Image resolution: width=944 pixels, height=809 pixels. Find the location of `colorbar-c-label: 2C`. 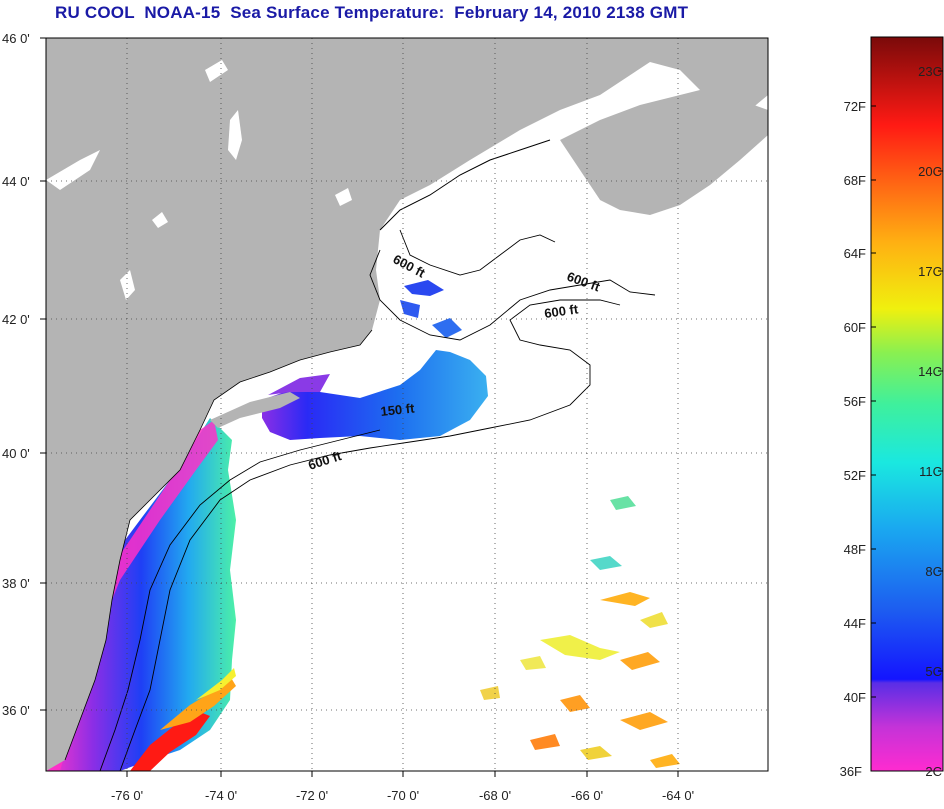

colorbar-c-label: 2C is located at coordinates (933, 771).